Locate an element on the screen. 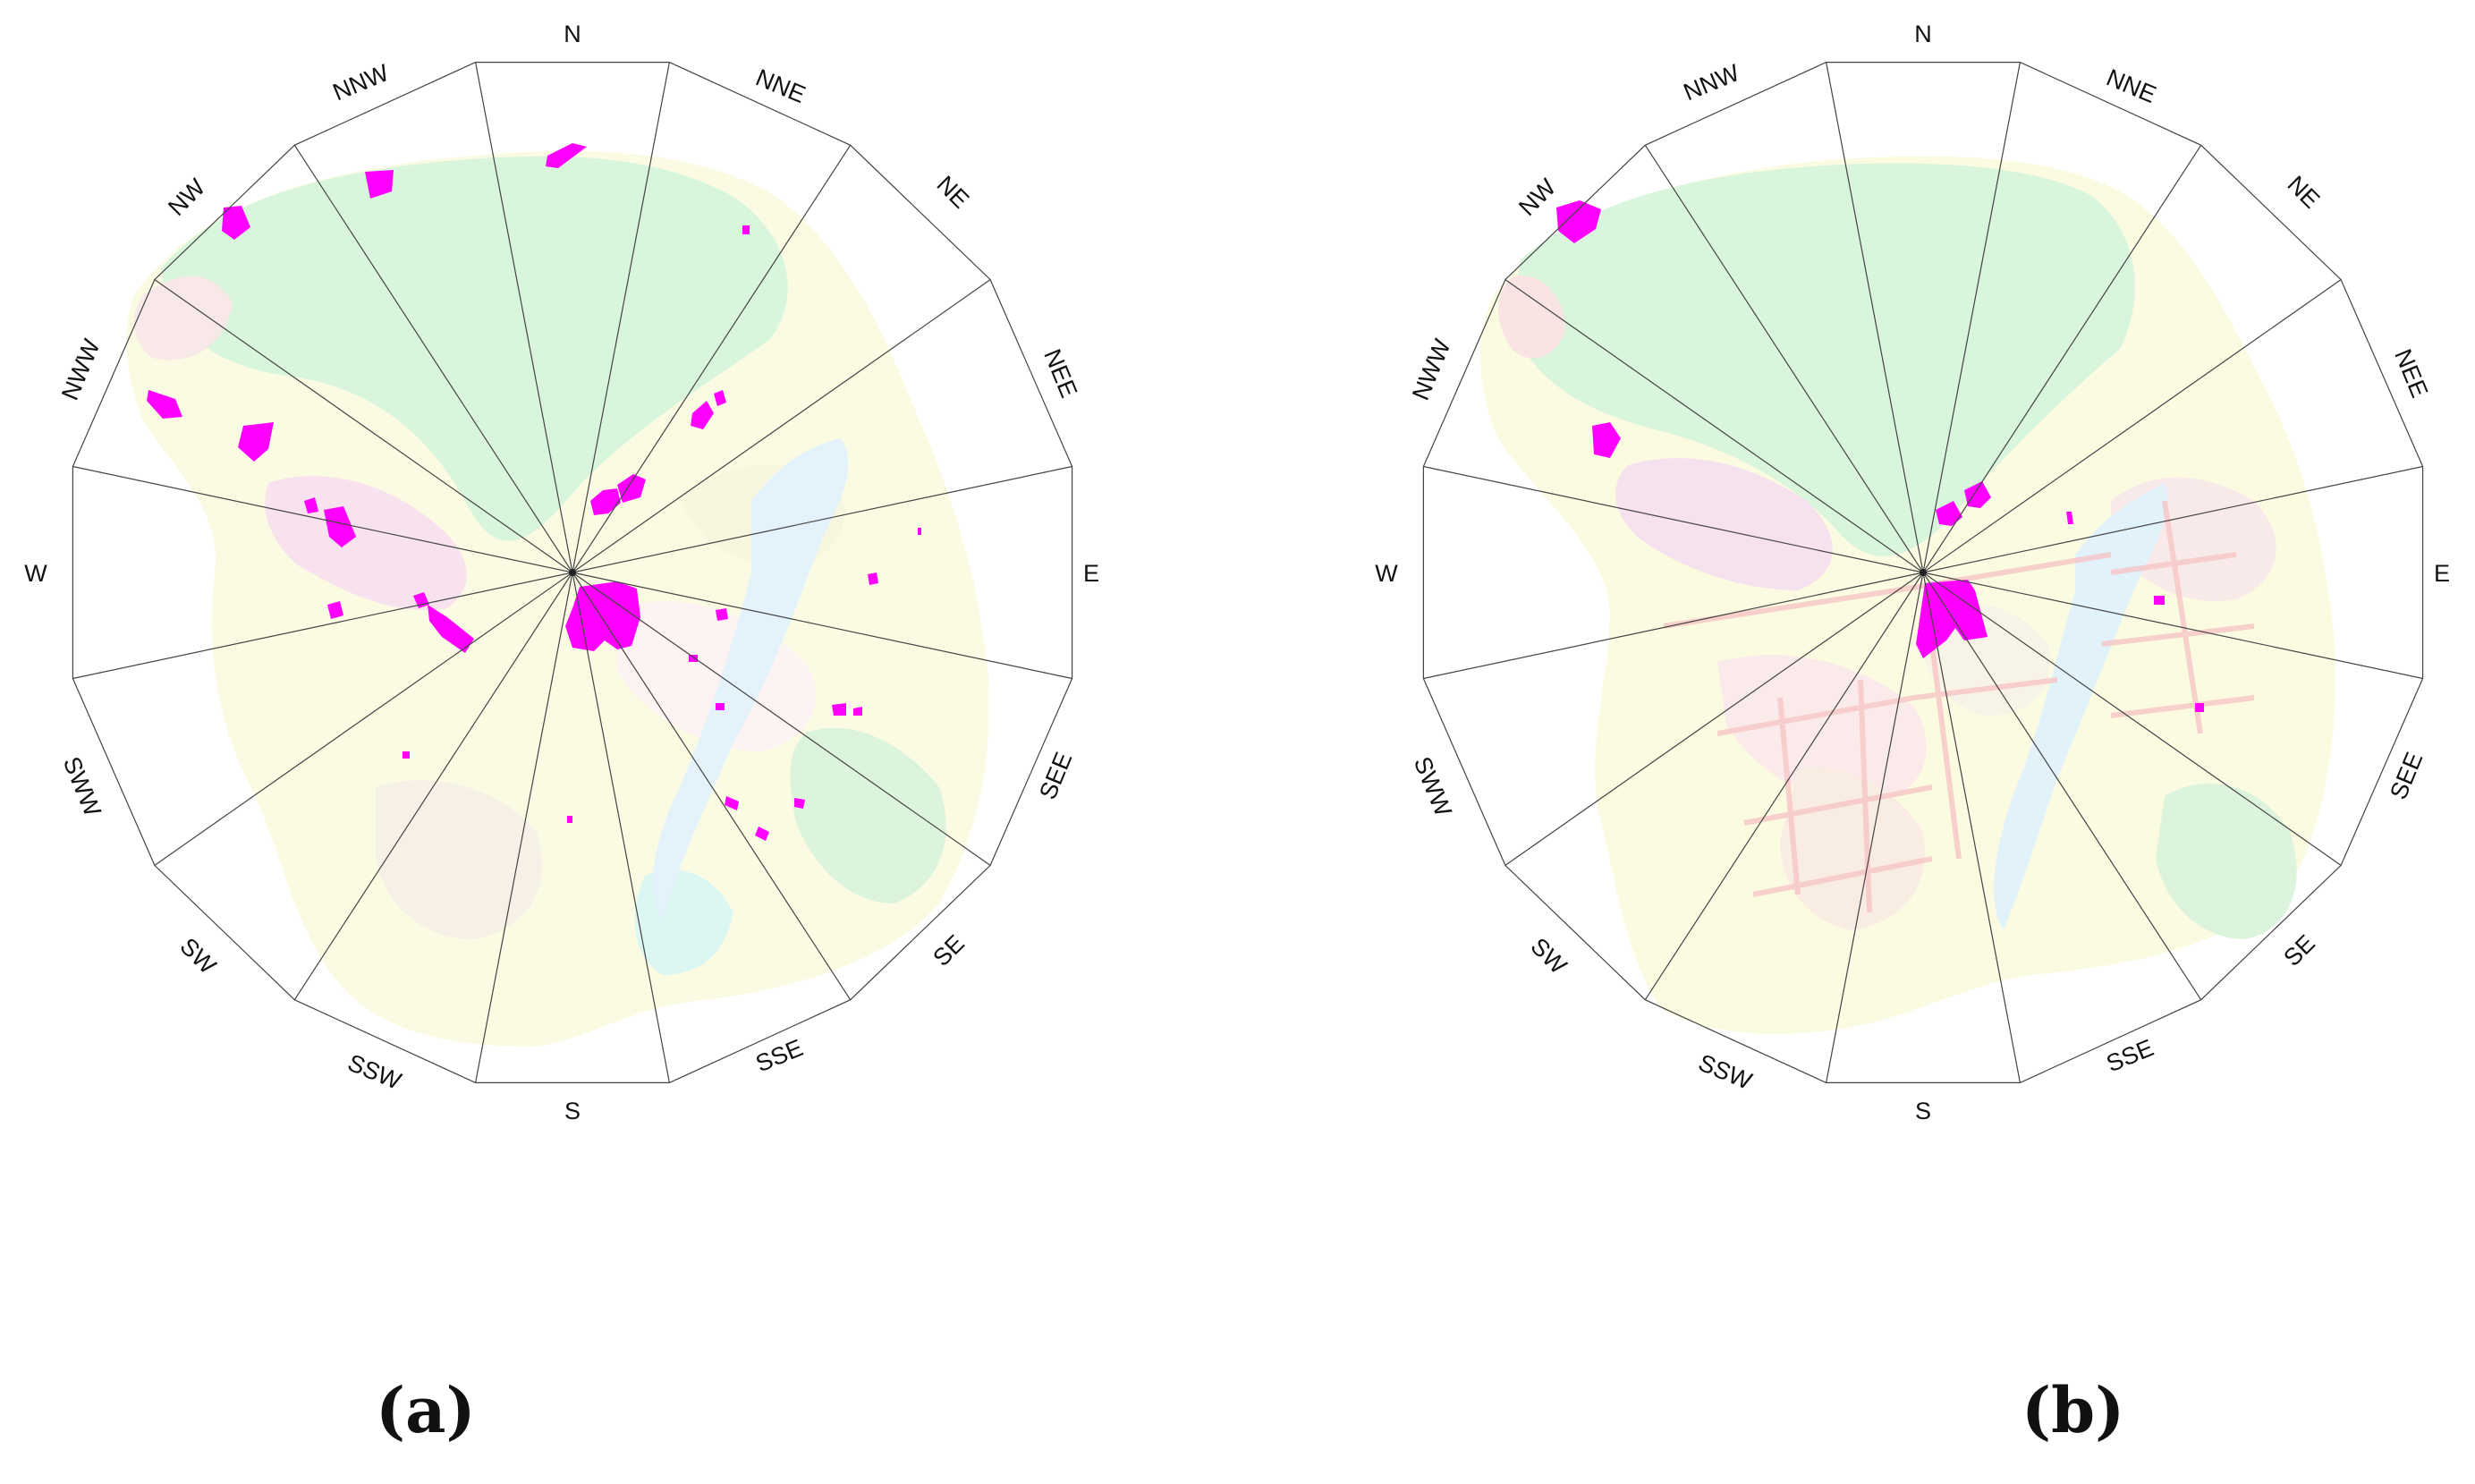  panel-b-label-ne: NE is located at coordinates (2304, 192).